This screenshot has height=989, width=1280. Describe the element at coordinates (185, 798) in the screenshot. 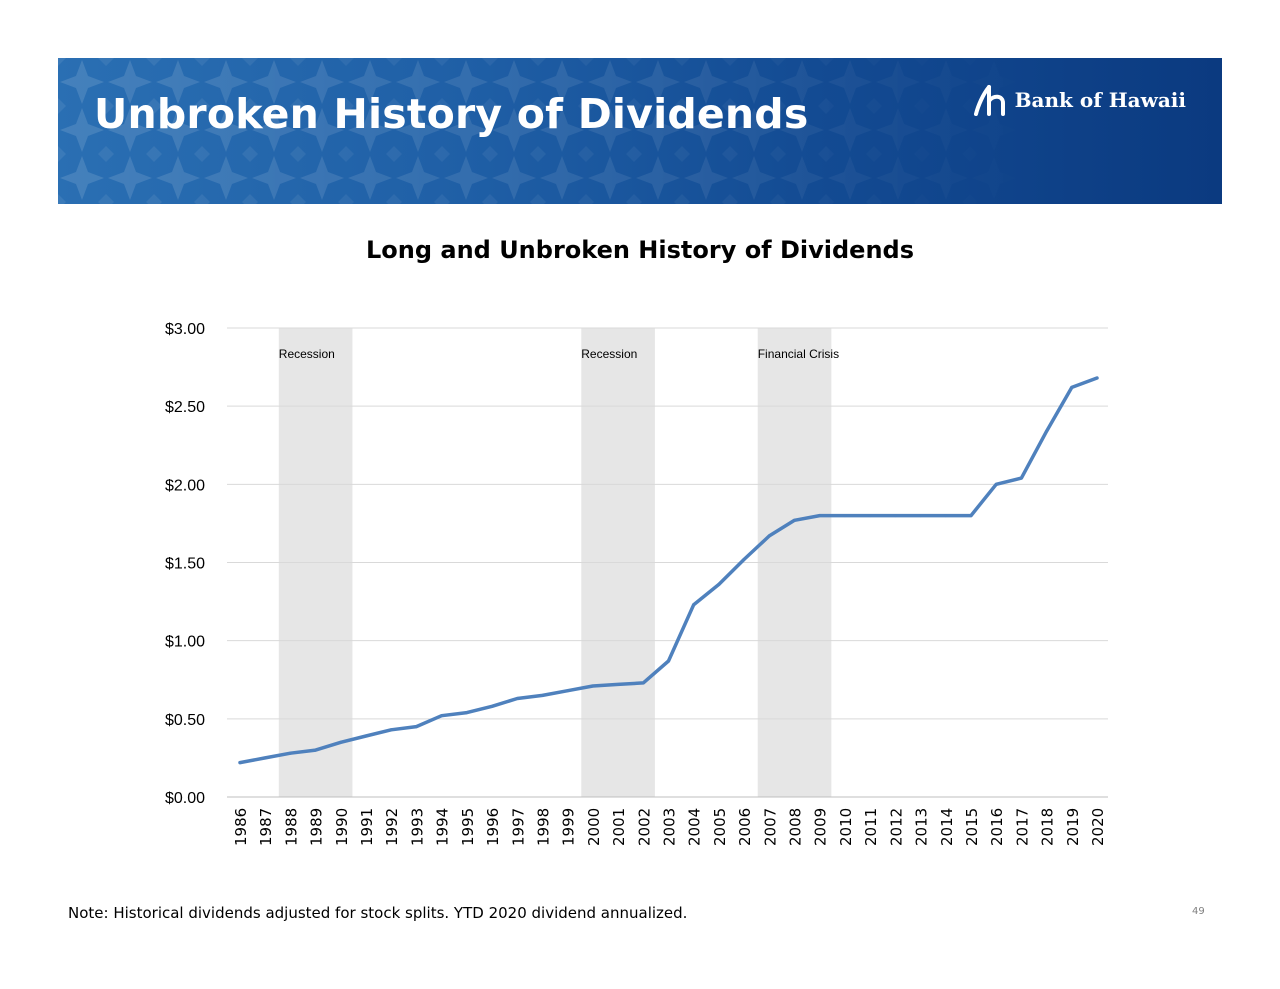

I see `y-tick-label: $0.00` at that location.